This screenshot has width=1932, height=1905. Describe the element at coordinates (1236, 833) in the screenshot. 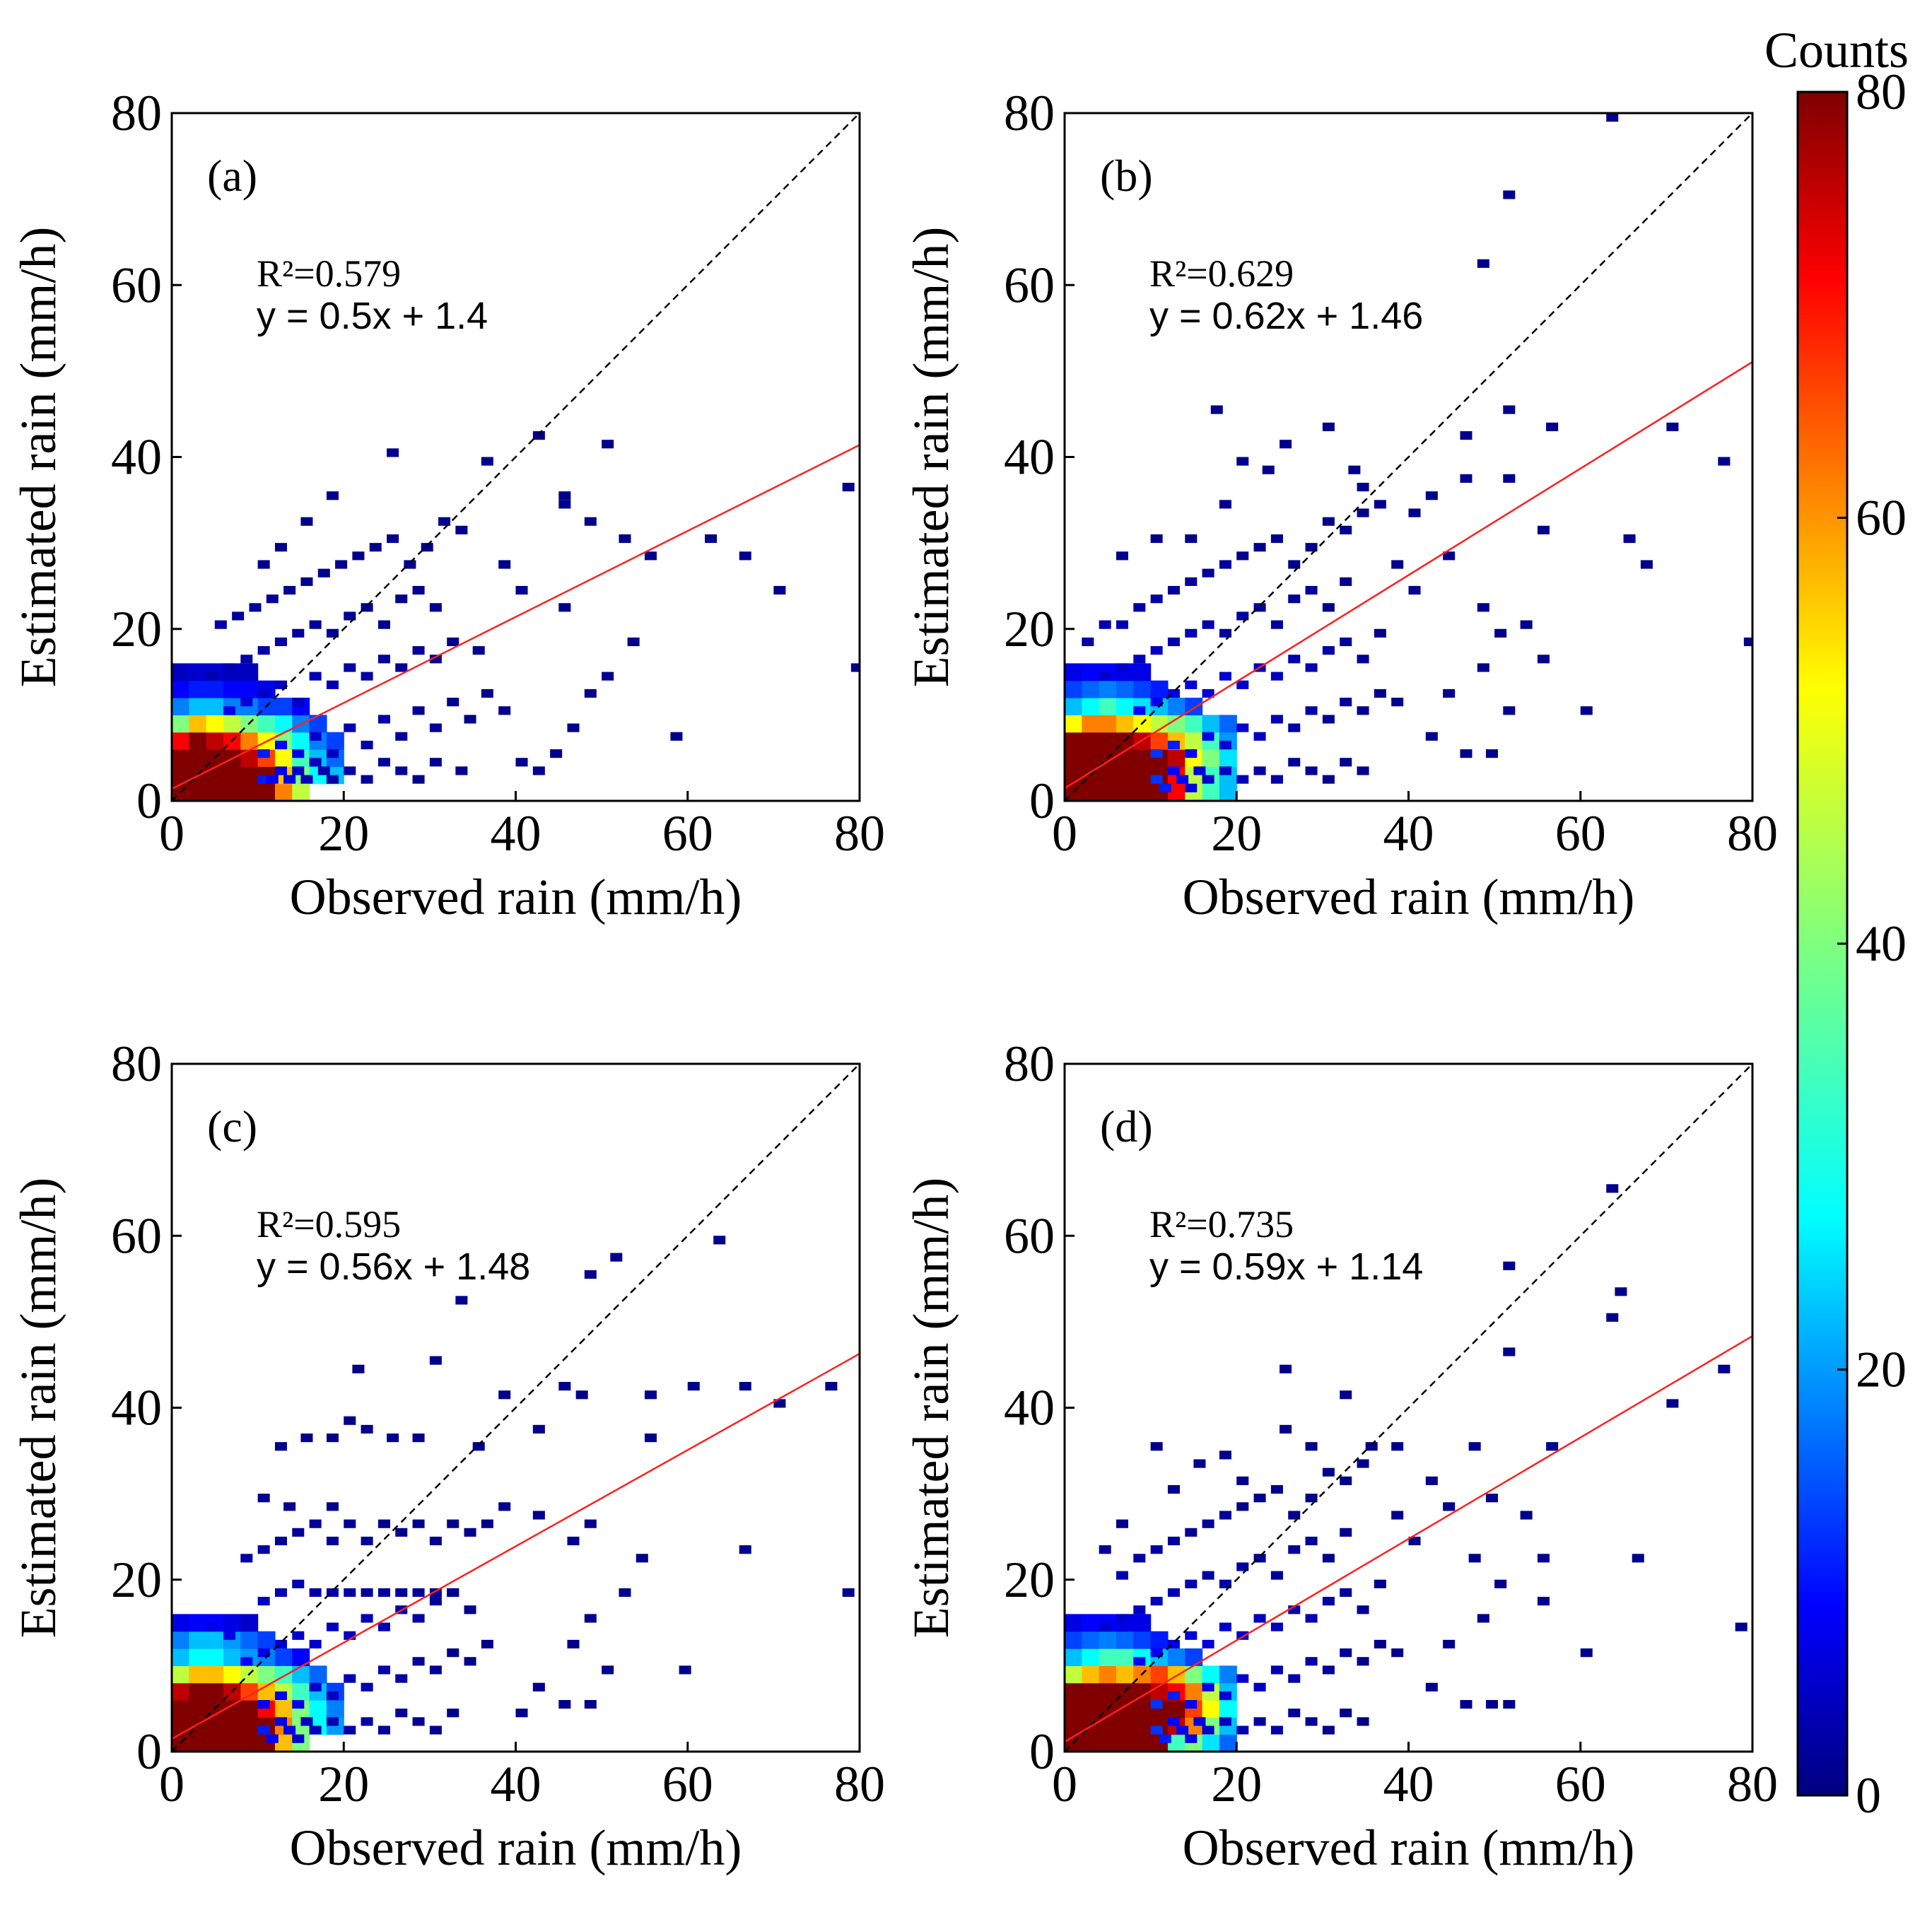

I see `x-tick-label: 20` at that location.